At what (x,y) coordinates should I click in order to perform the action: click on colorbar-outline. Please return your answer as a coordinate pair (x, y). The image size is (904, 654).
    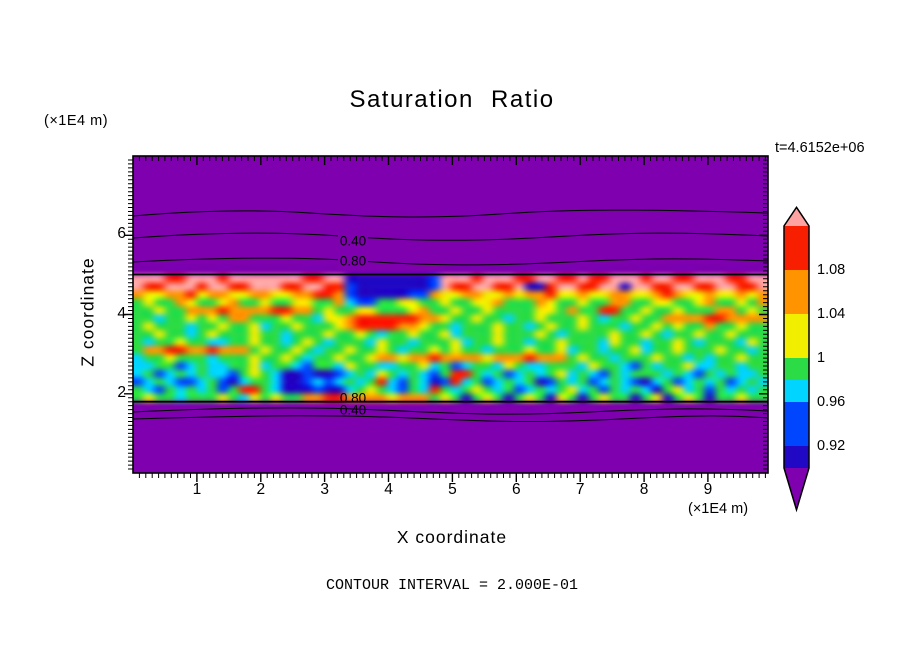
    Looking at the image, I should click on (796, 359).